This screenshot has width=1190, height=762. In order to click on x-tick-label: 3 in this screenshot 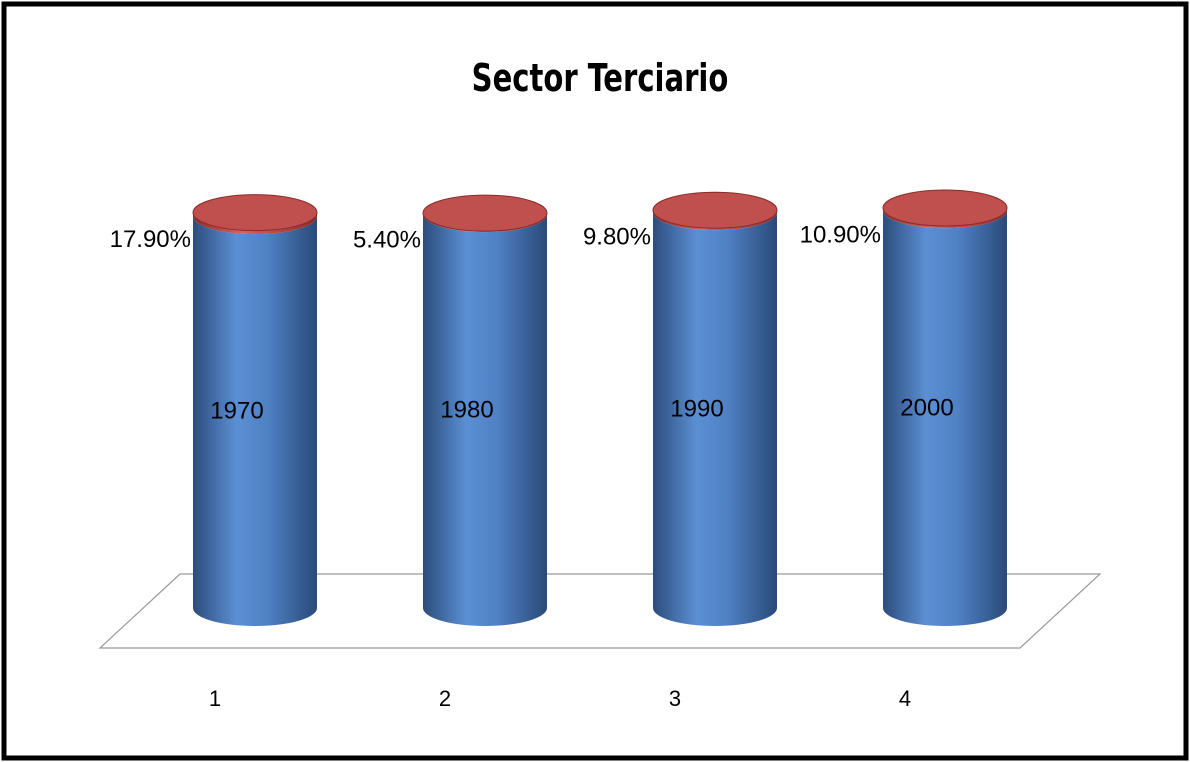, I will do `click(675, 698)`.